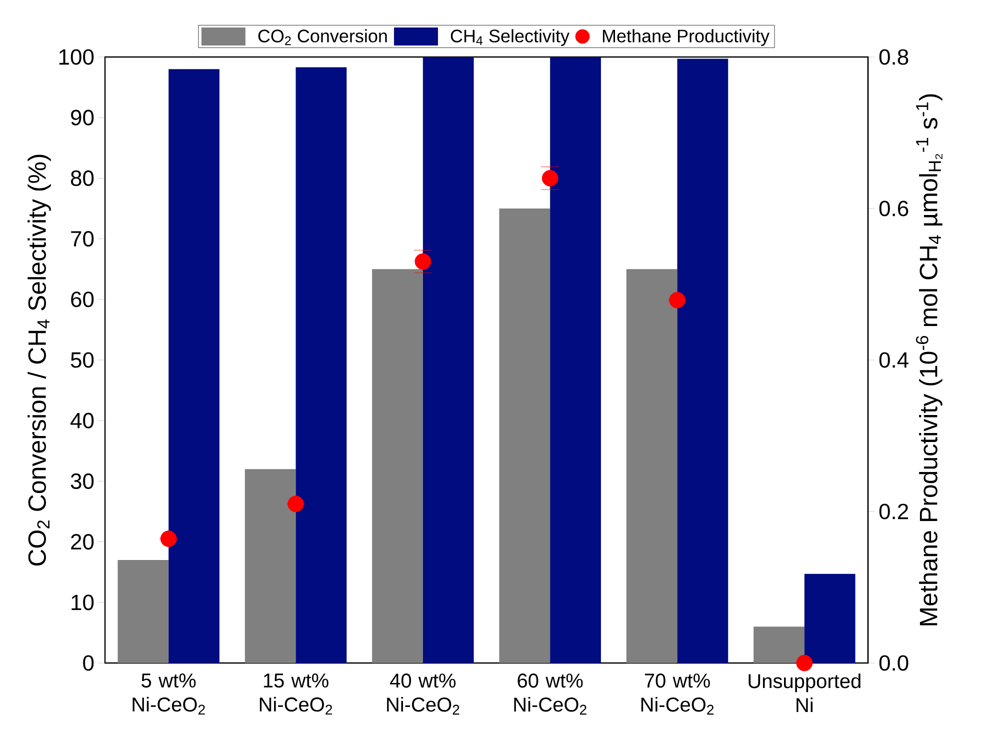 The width and height of the screenshot is (982, 731). Describe the element at coordinates (39, 360) in the screenshot. I see `y-axis-title: CO$_{2}$ Conversion / CH$_{4}$ Selectivity (%)` at that location.